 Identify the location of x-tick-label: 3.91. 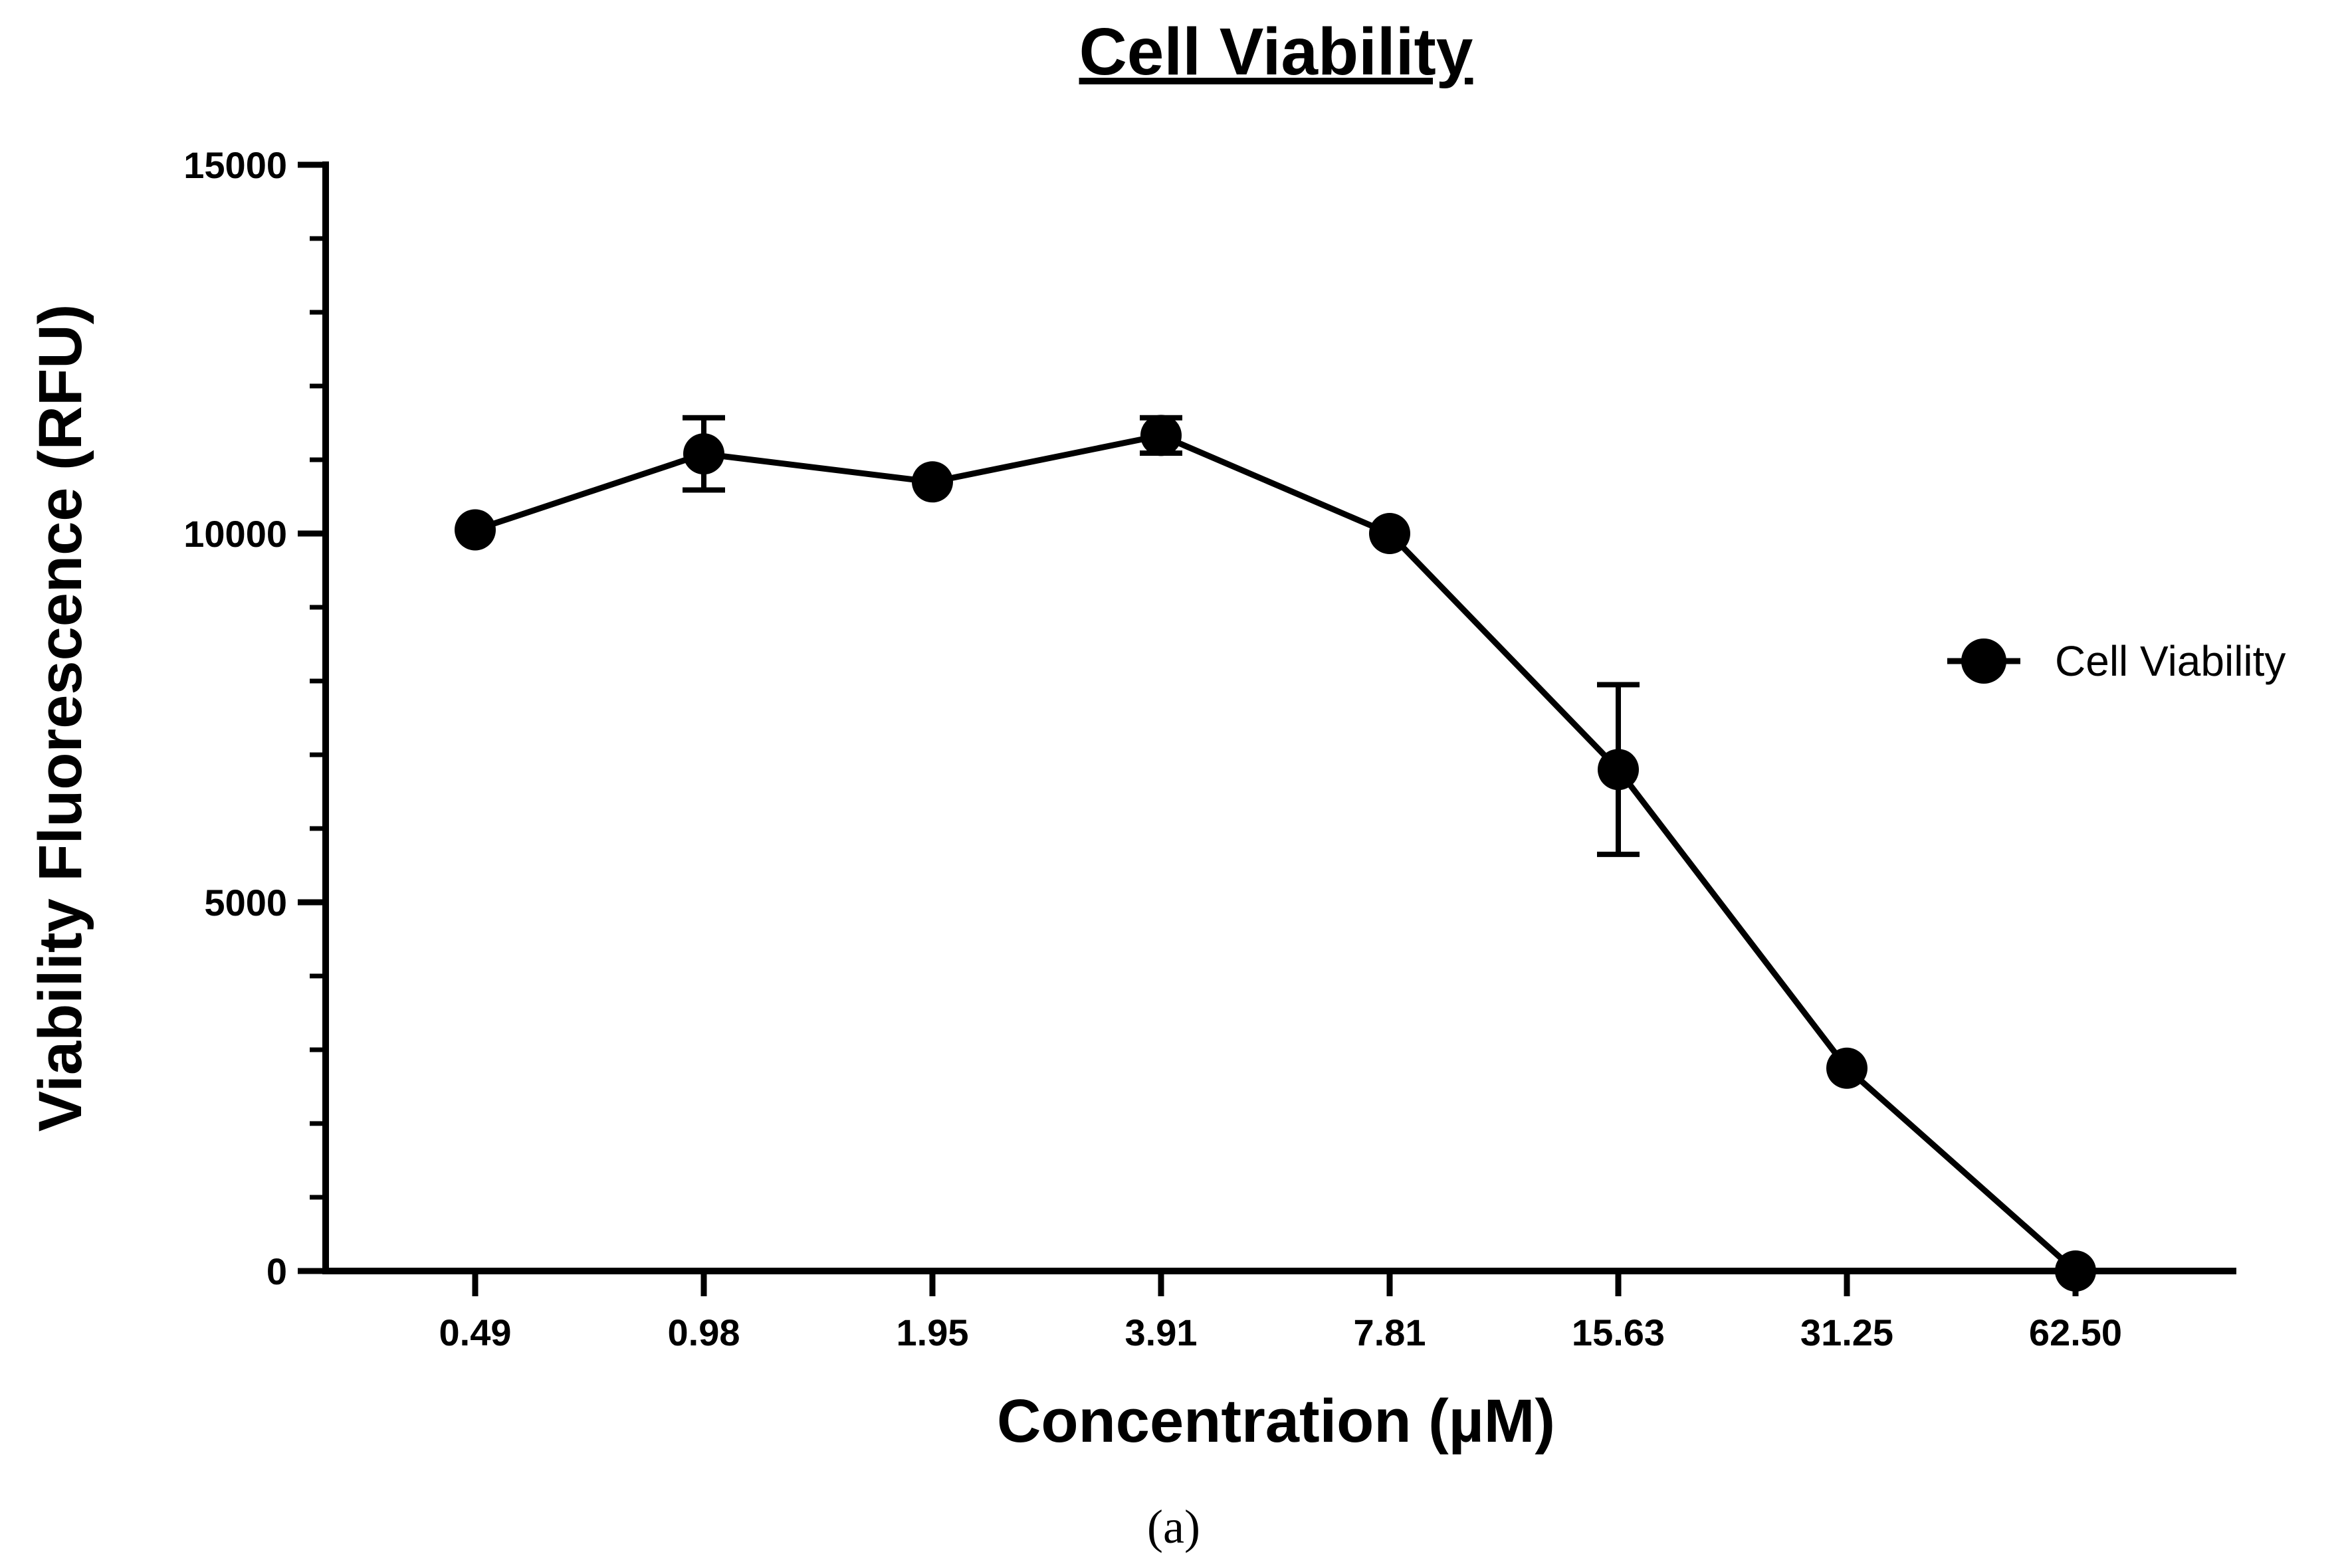
(1161, 1332).